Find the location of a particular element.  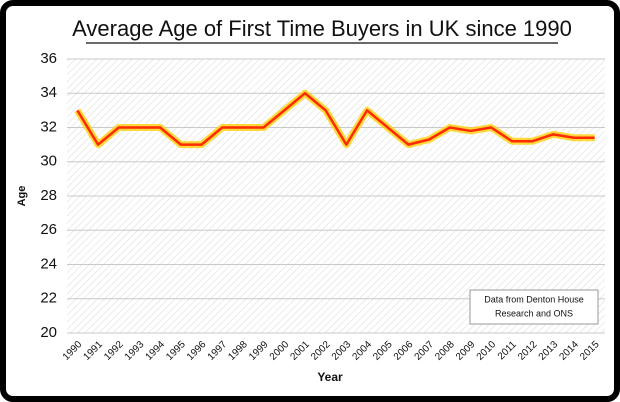

y-tick-label: 22 is located at coordinates (48, 298).